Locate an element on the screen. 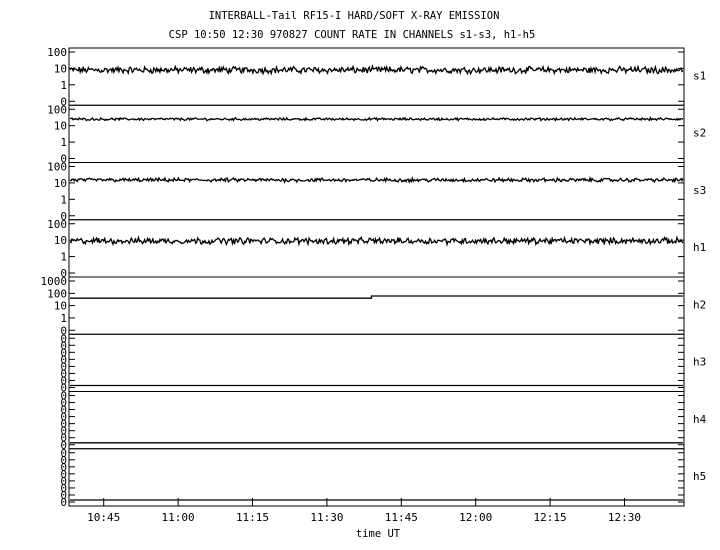  y-tick-label-s2: 1 is located at coordinates (63, 142).